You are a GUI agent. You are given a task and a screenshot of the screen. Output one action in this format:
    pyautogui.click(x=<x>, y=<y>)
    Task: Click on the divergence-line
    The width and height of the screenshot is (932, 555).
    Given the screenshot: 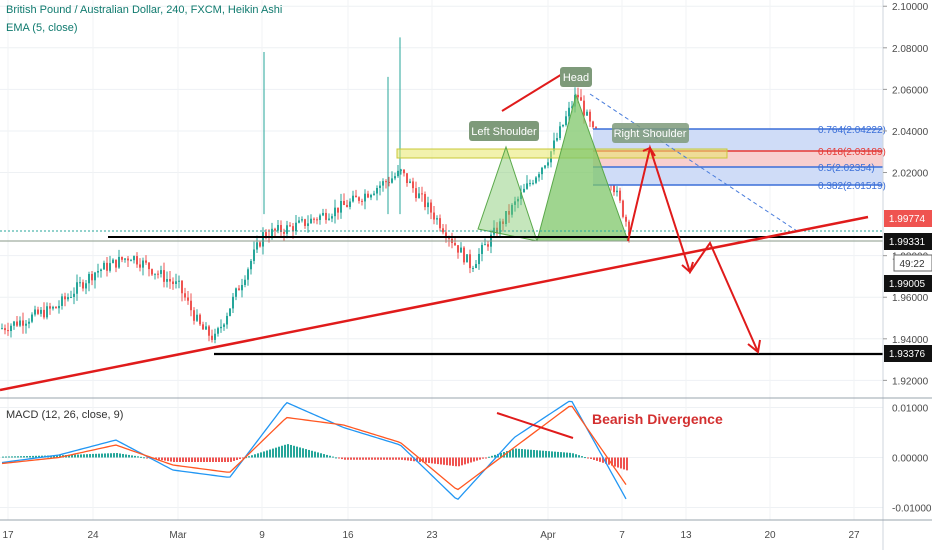 What is the action you would take?
    pyautogui.click(x=535, y=425)
    